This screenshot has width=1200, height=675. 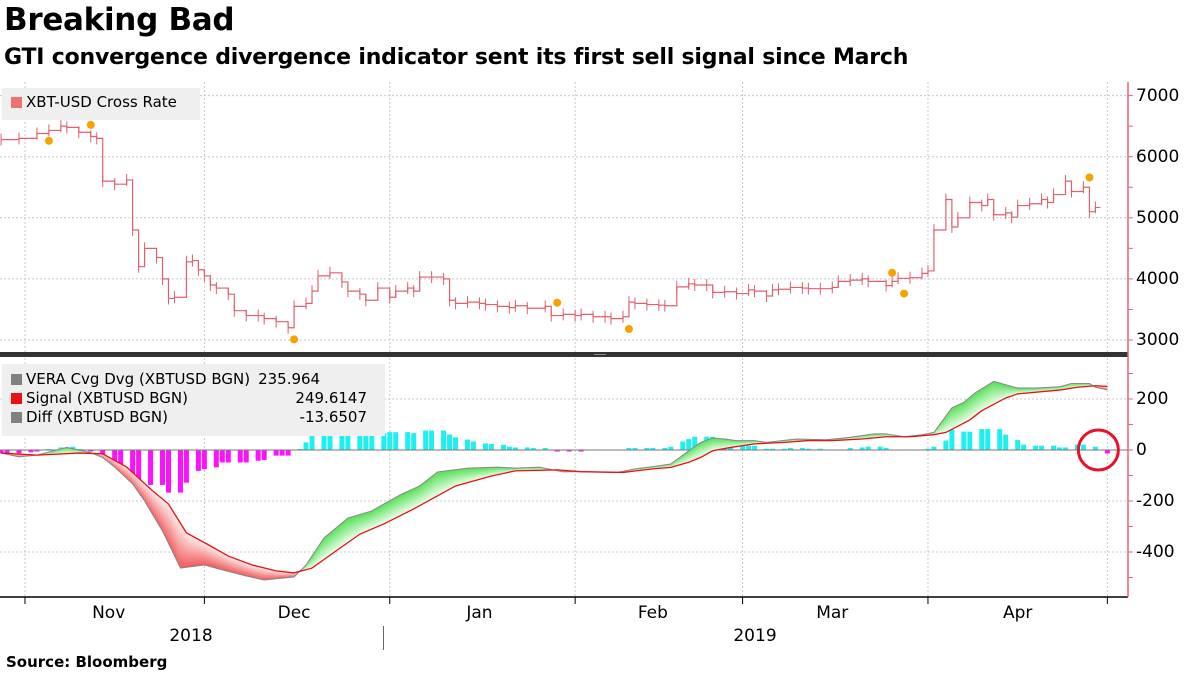 I want to click on legend-label-price: XBT-USD Cross Rate, so click(x=101, y=102).